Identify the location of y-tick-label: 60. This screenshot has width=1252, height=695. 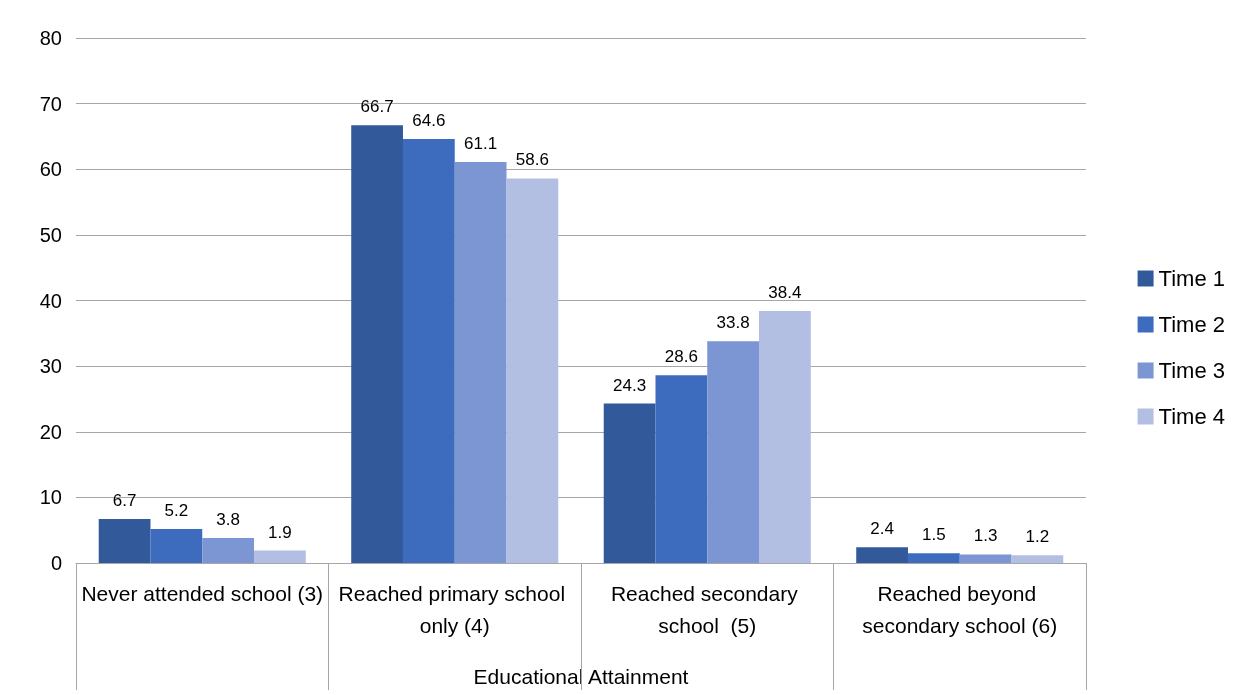
(50, 169).